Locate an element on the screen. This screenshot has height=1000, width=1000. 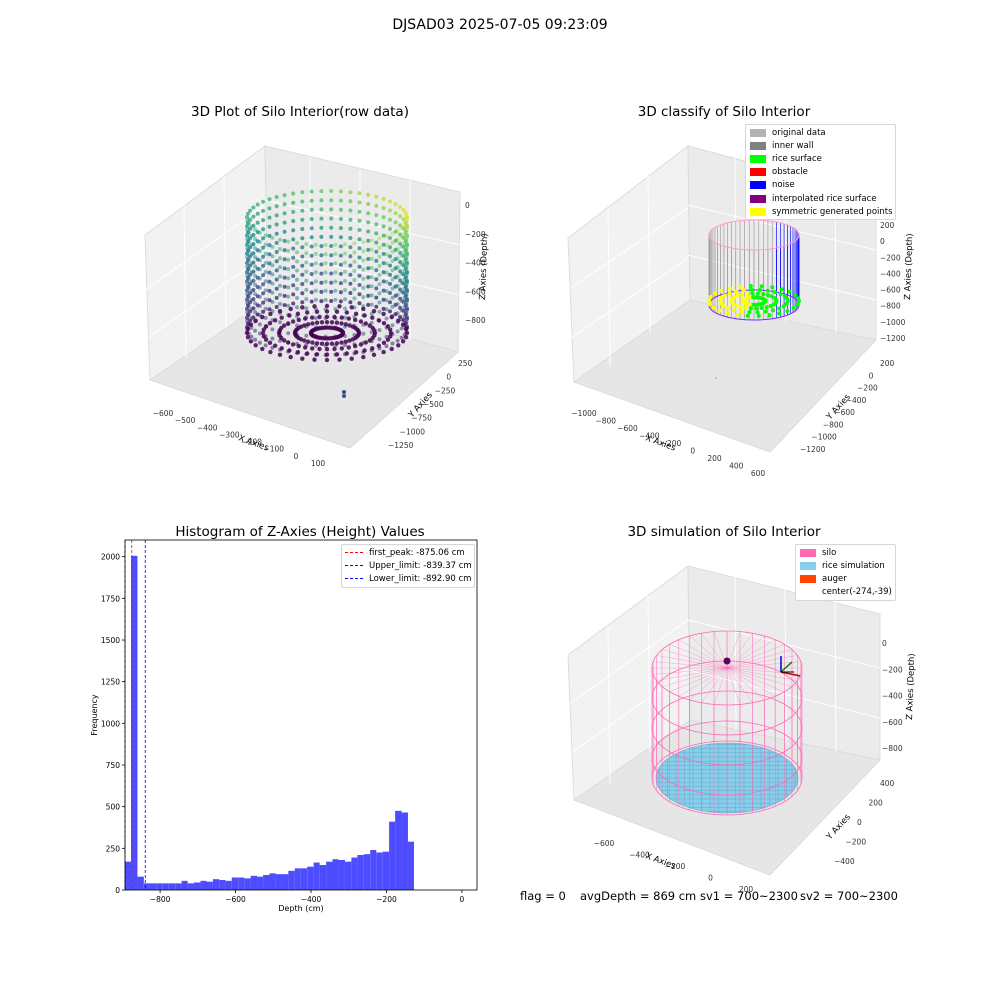
auger-center-marker is located at coordinates (727, 661).